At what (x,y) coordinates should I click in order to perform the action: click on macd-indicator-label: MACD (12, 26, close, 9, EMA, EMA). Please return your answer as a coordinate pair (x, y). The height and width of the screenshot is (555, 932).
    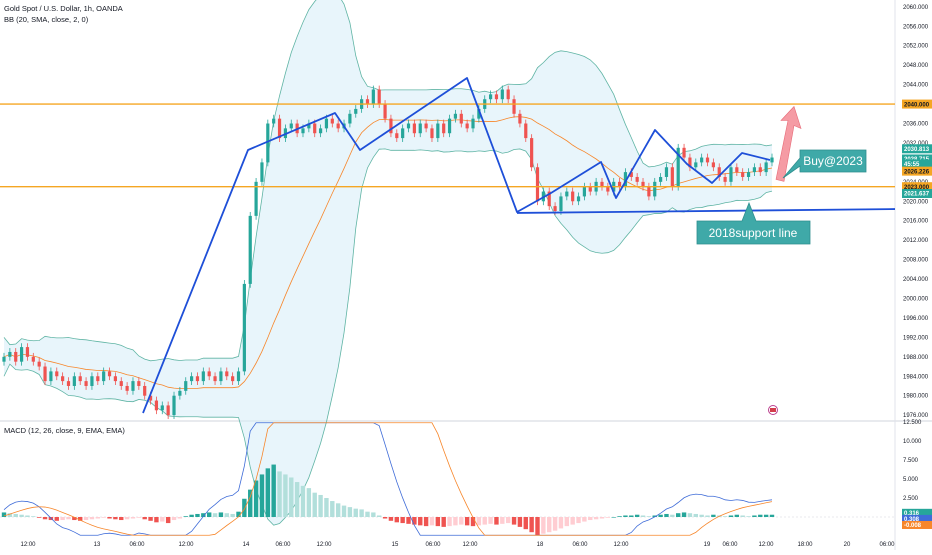
    Looking at the image, I should click on (64, 430).